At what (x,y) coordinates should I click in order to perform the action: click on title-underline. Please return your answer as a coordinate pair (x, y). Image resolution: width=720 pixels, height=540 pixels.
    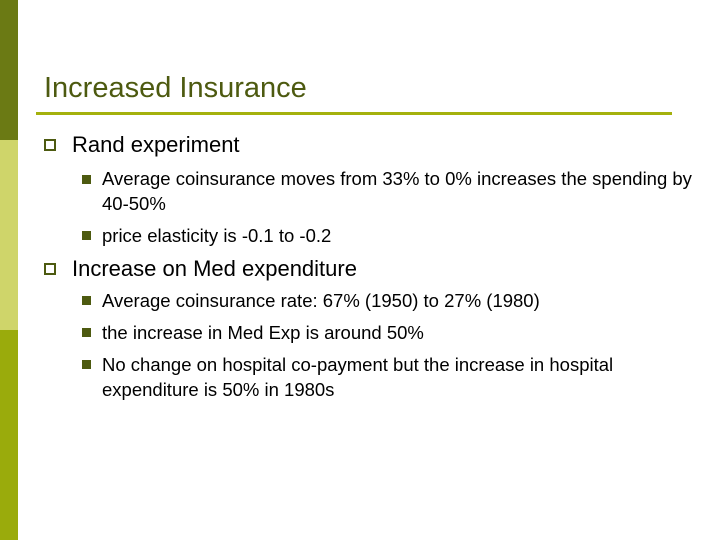
    Looking at the image, I should click on (354, 113).